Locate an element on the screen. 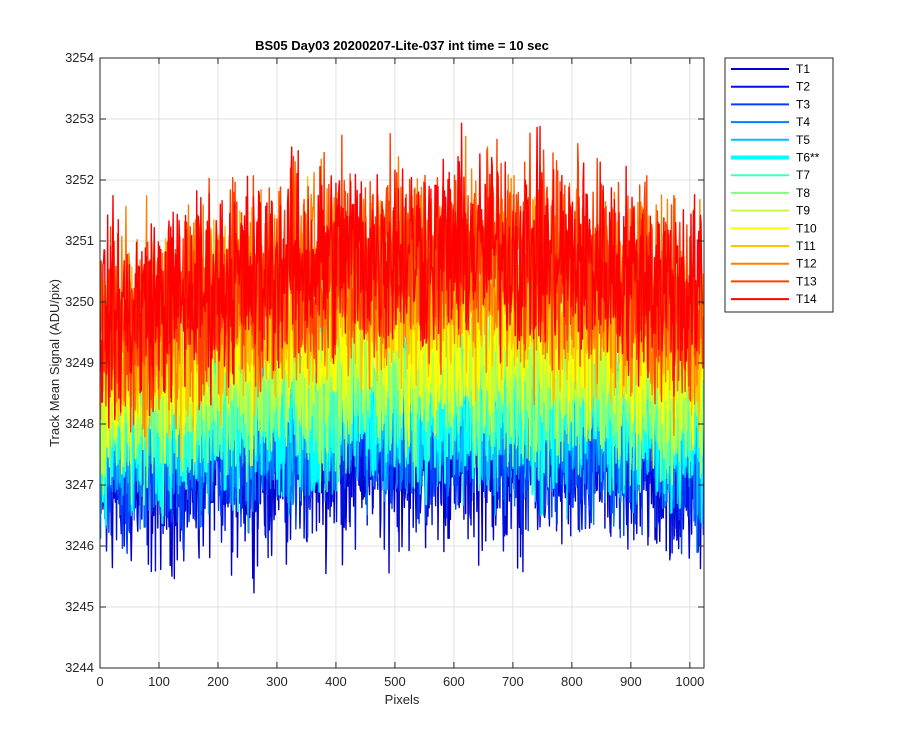 The width and height of the screenshot is (900, 750). y-tick-label: 3251 is located at coordinates (79, 240).